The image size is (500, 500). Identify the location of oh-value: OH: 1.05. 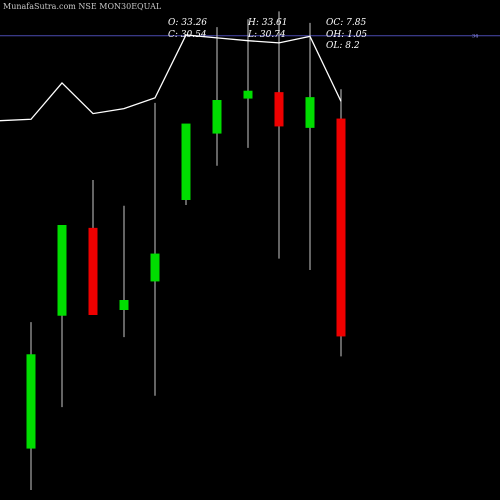
(346, 35).